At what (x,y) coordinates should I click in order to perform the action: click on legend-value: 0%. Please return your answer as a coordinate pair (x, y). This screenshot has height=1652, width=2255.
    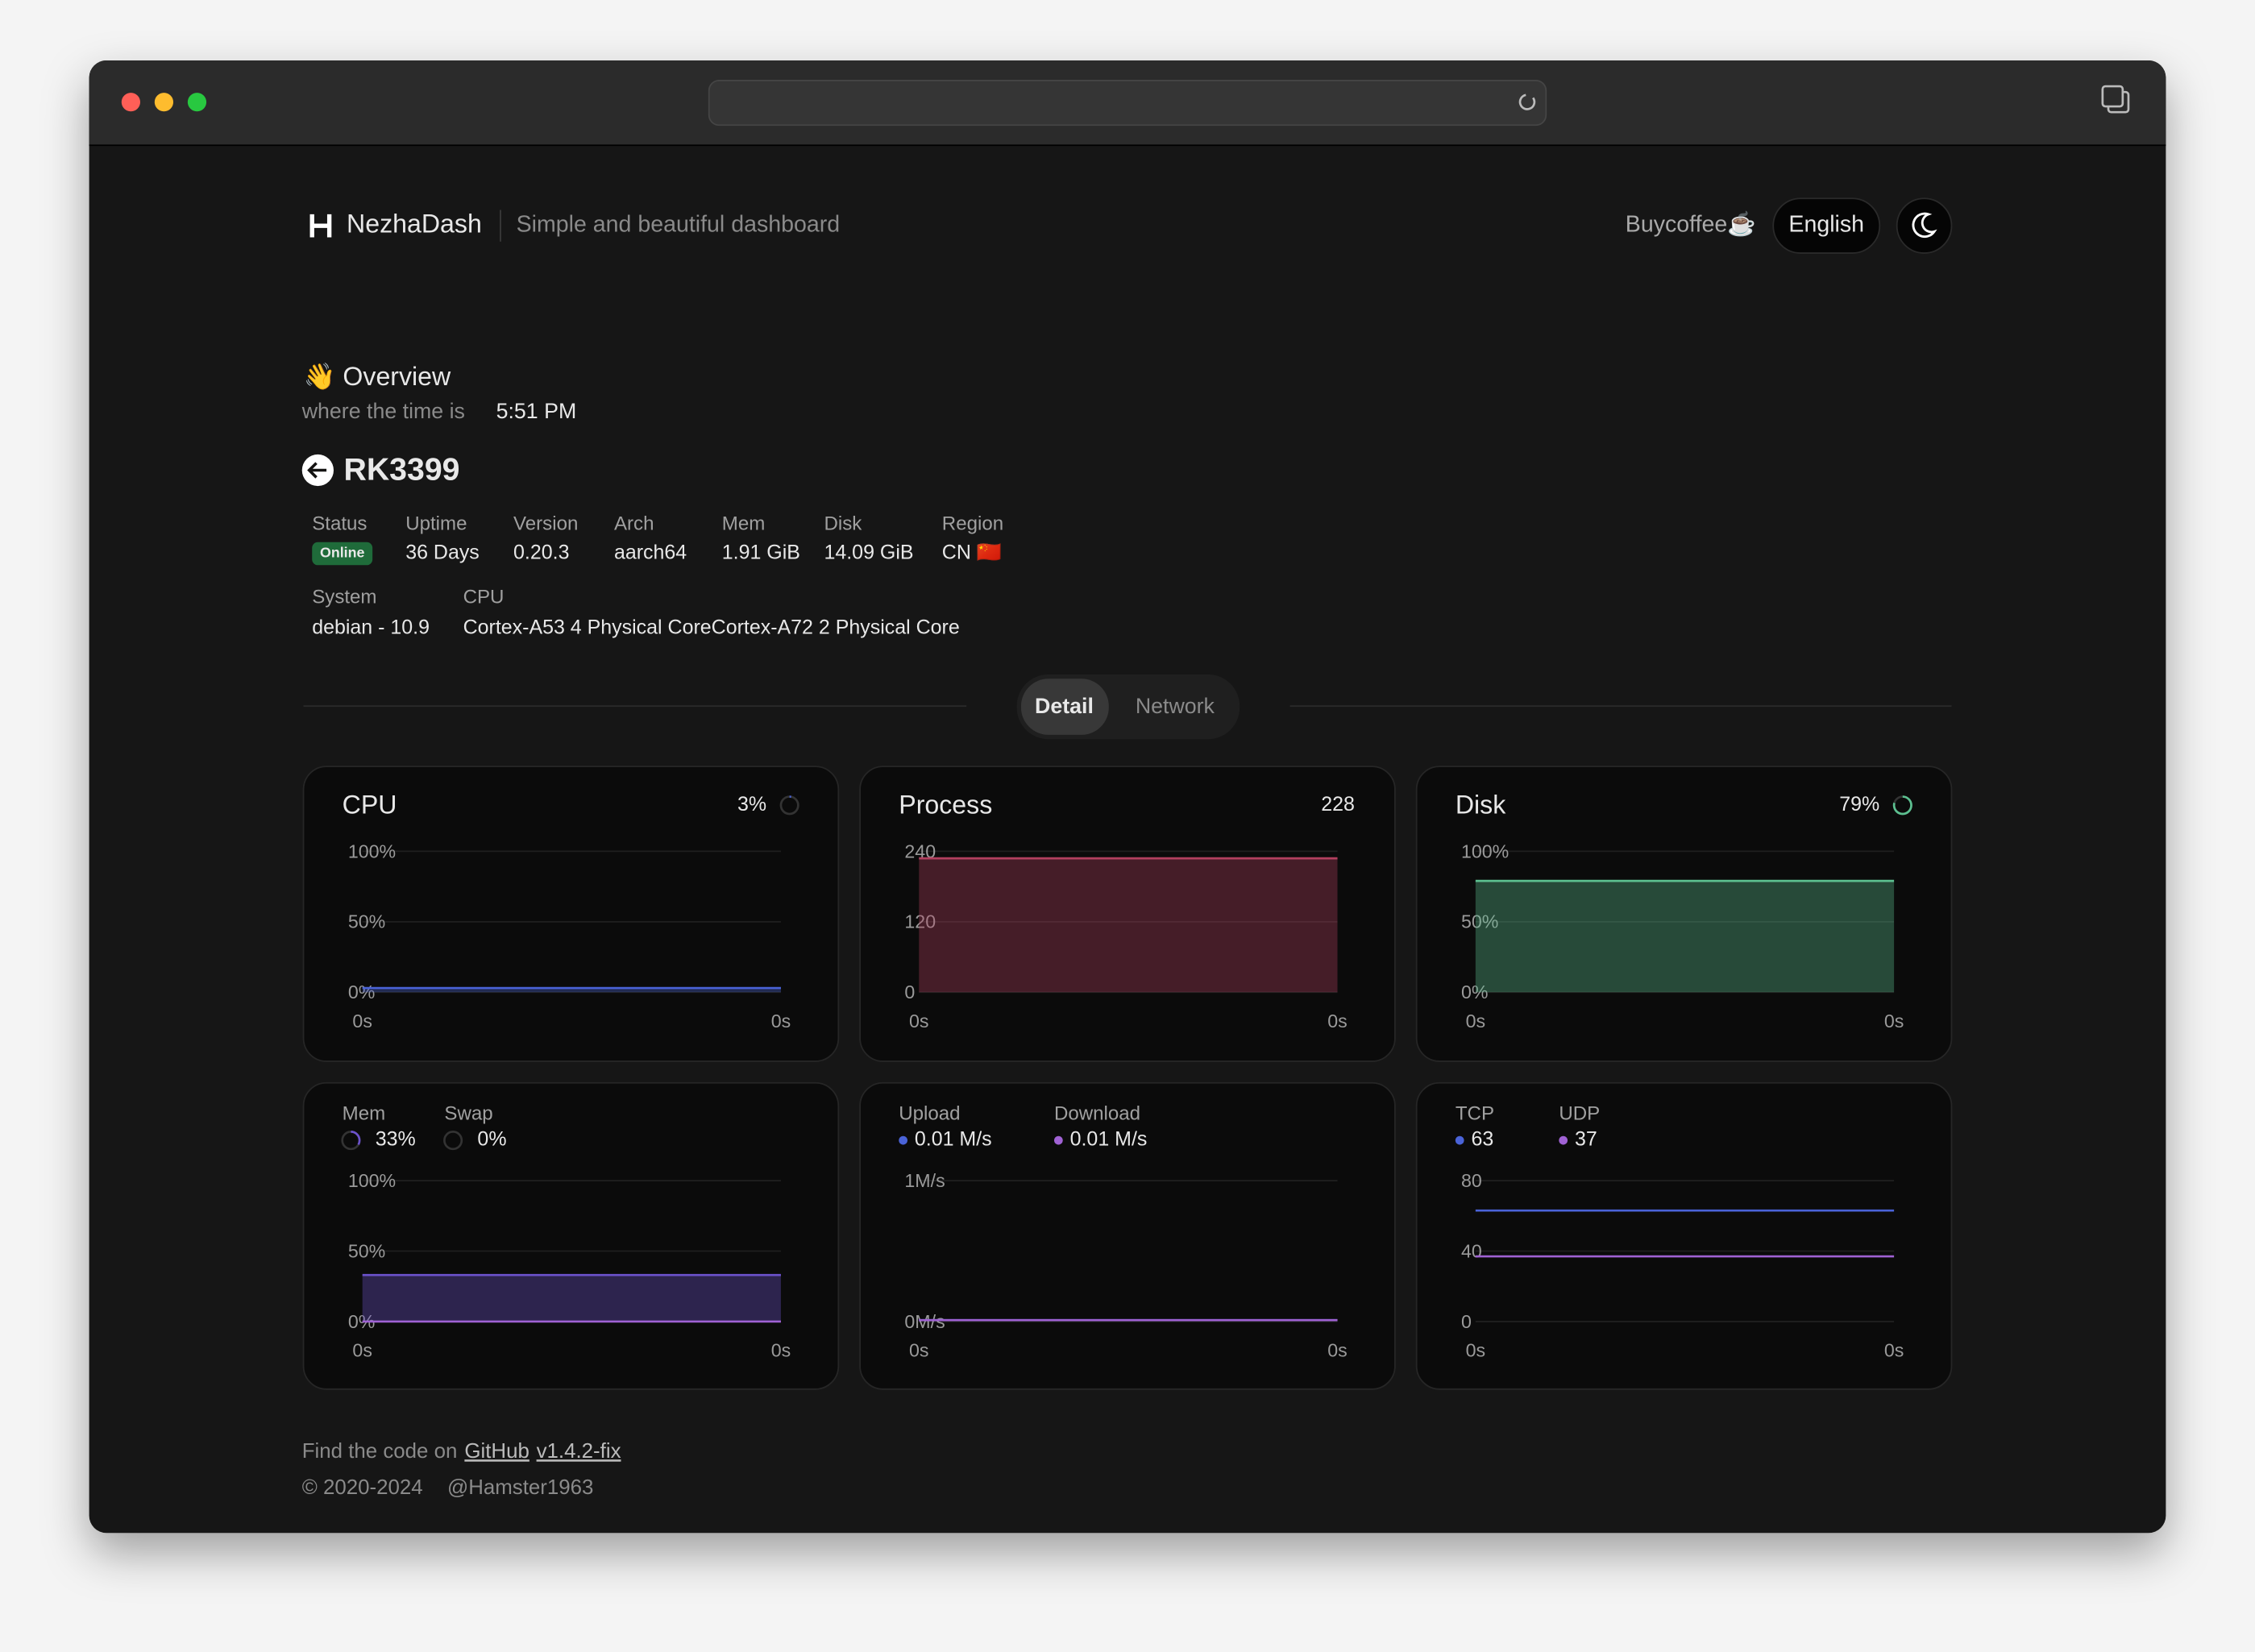
    Looking at the image, I should click on (492, 1139).